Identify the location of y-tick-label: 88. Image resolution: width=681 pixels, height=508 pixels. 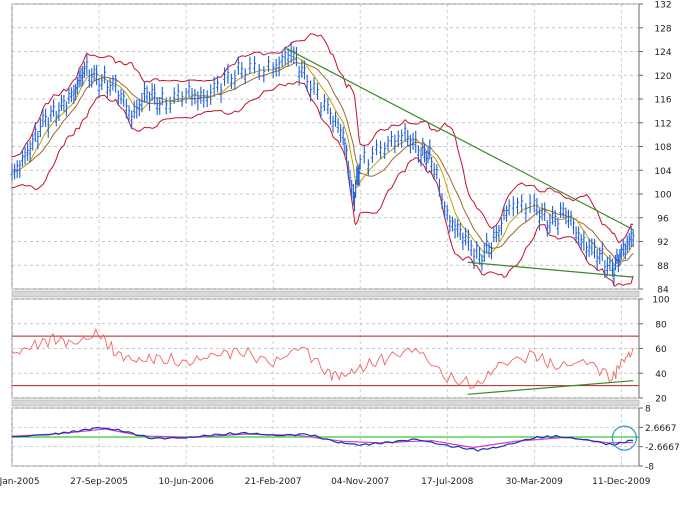
(663, 267).